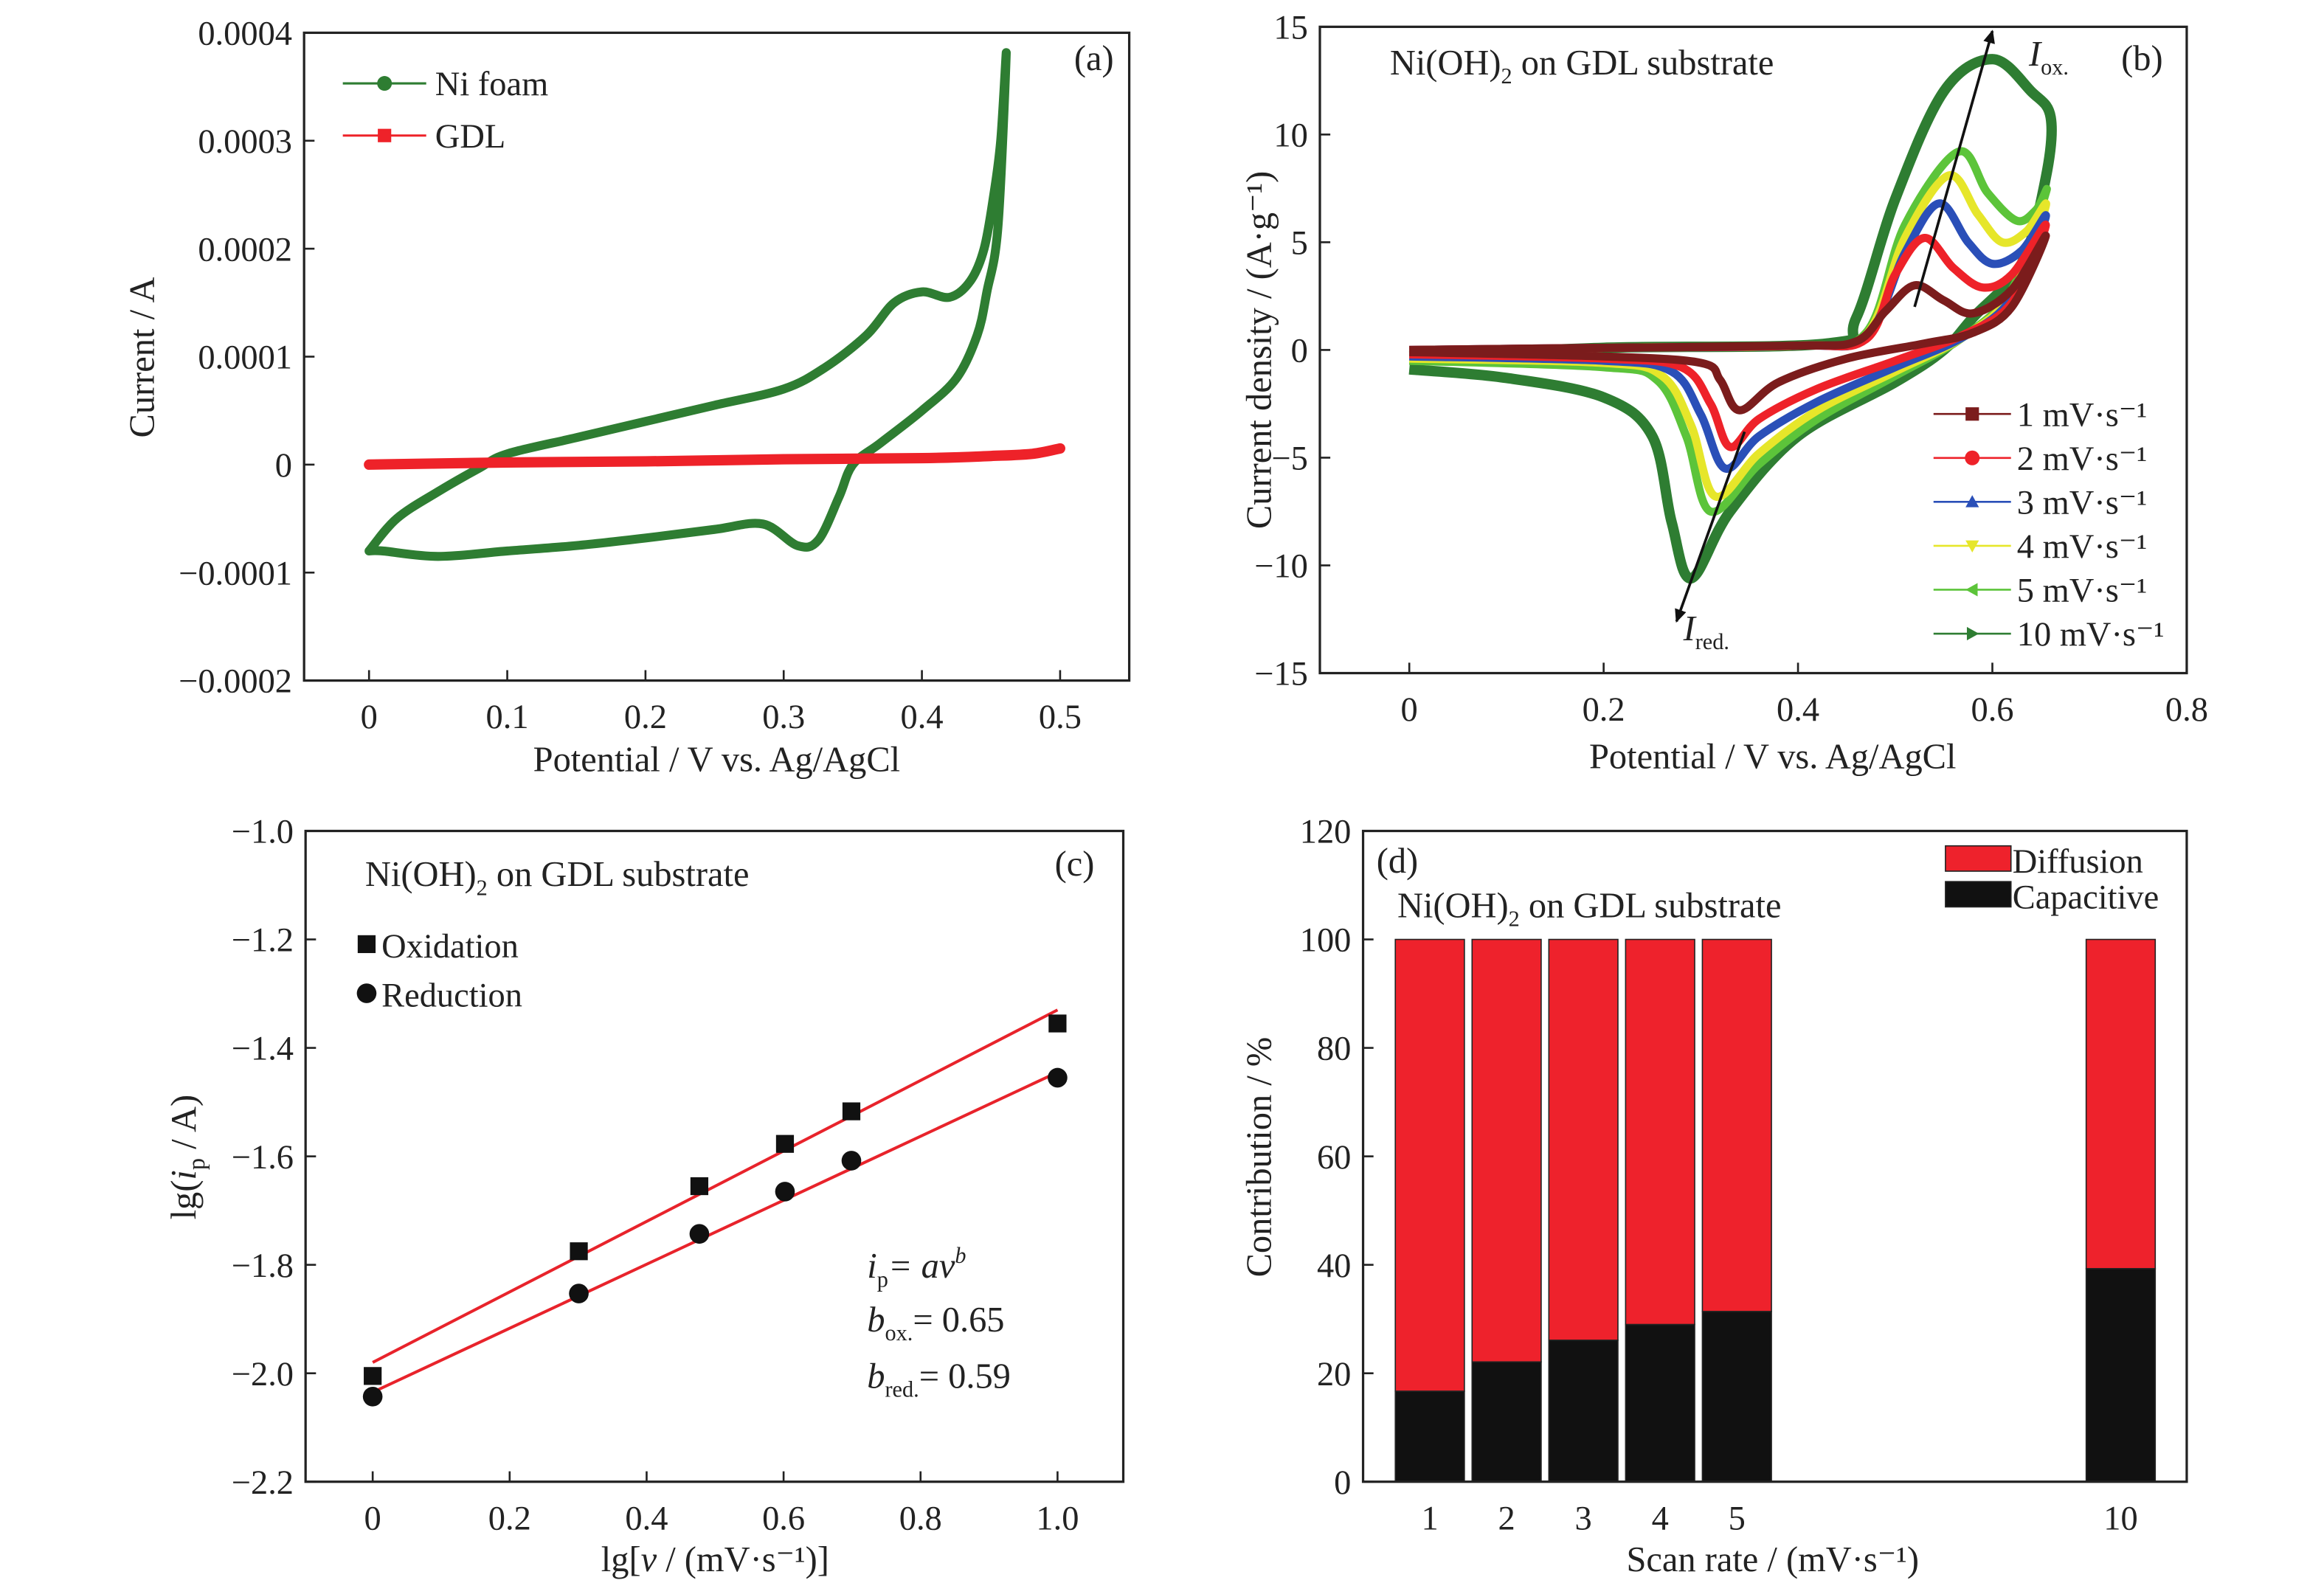  What do you see at coordinates (783, 1518) in the screenshot?
I see `x-tick-label: 0.6` at bounding box center [783, 1518].